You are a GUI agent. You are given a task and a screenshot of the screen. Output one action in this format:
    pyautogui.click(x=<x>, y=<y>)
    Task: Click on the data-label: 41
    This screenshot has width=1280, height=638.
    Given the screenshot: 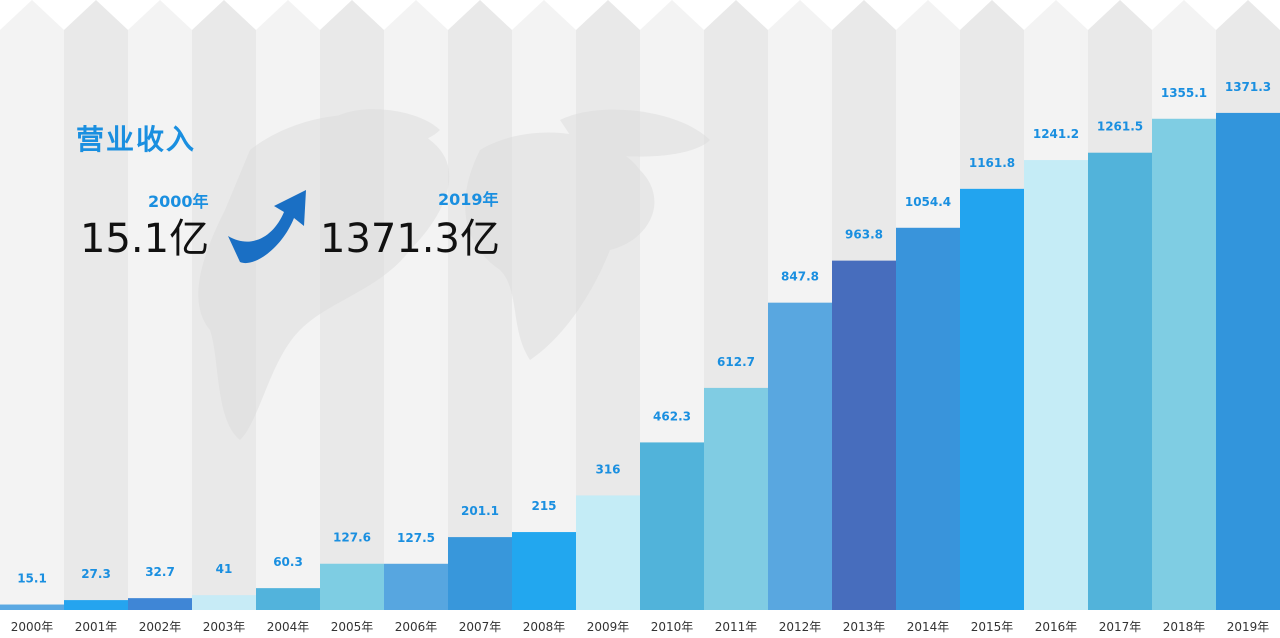 What is the action you would take?
    pyautogui.click(x=224, y=569)
    